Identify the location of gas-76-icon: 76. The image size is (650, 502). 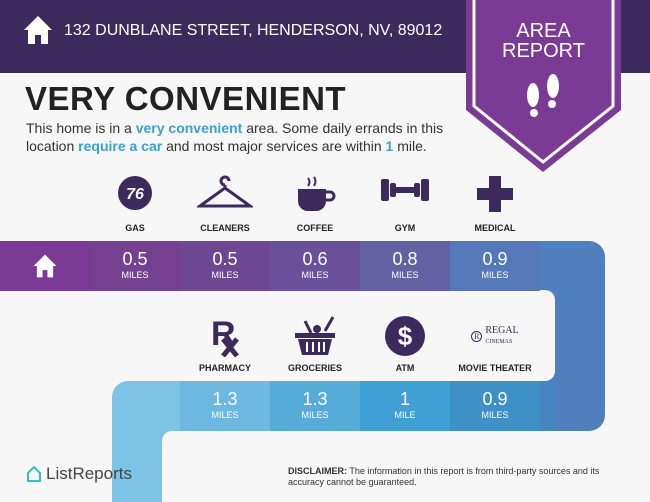
(135, 195).